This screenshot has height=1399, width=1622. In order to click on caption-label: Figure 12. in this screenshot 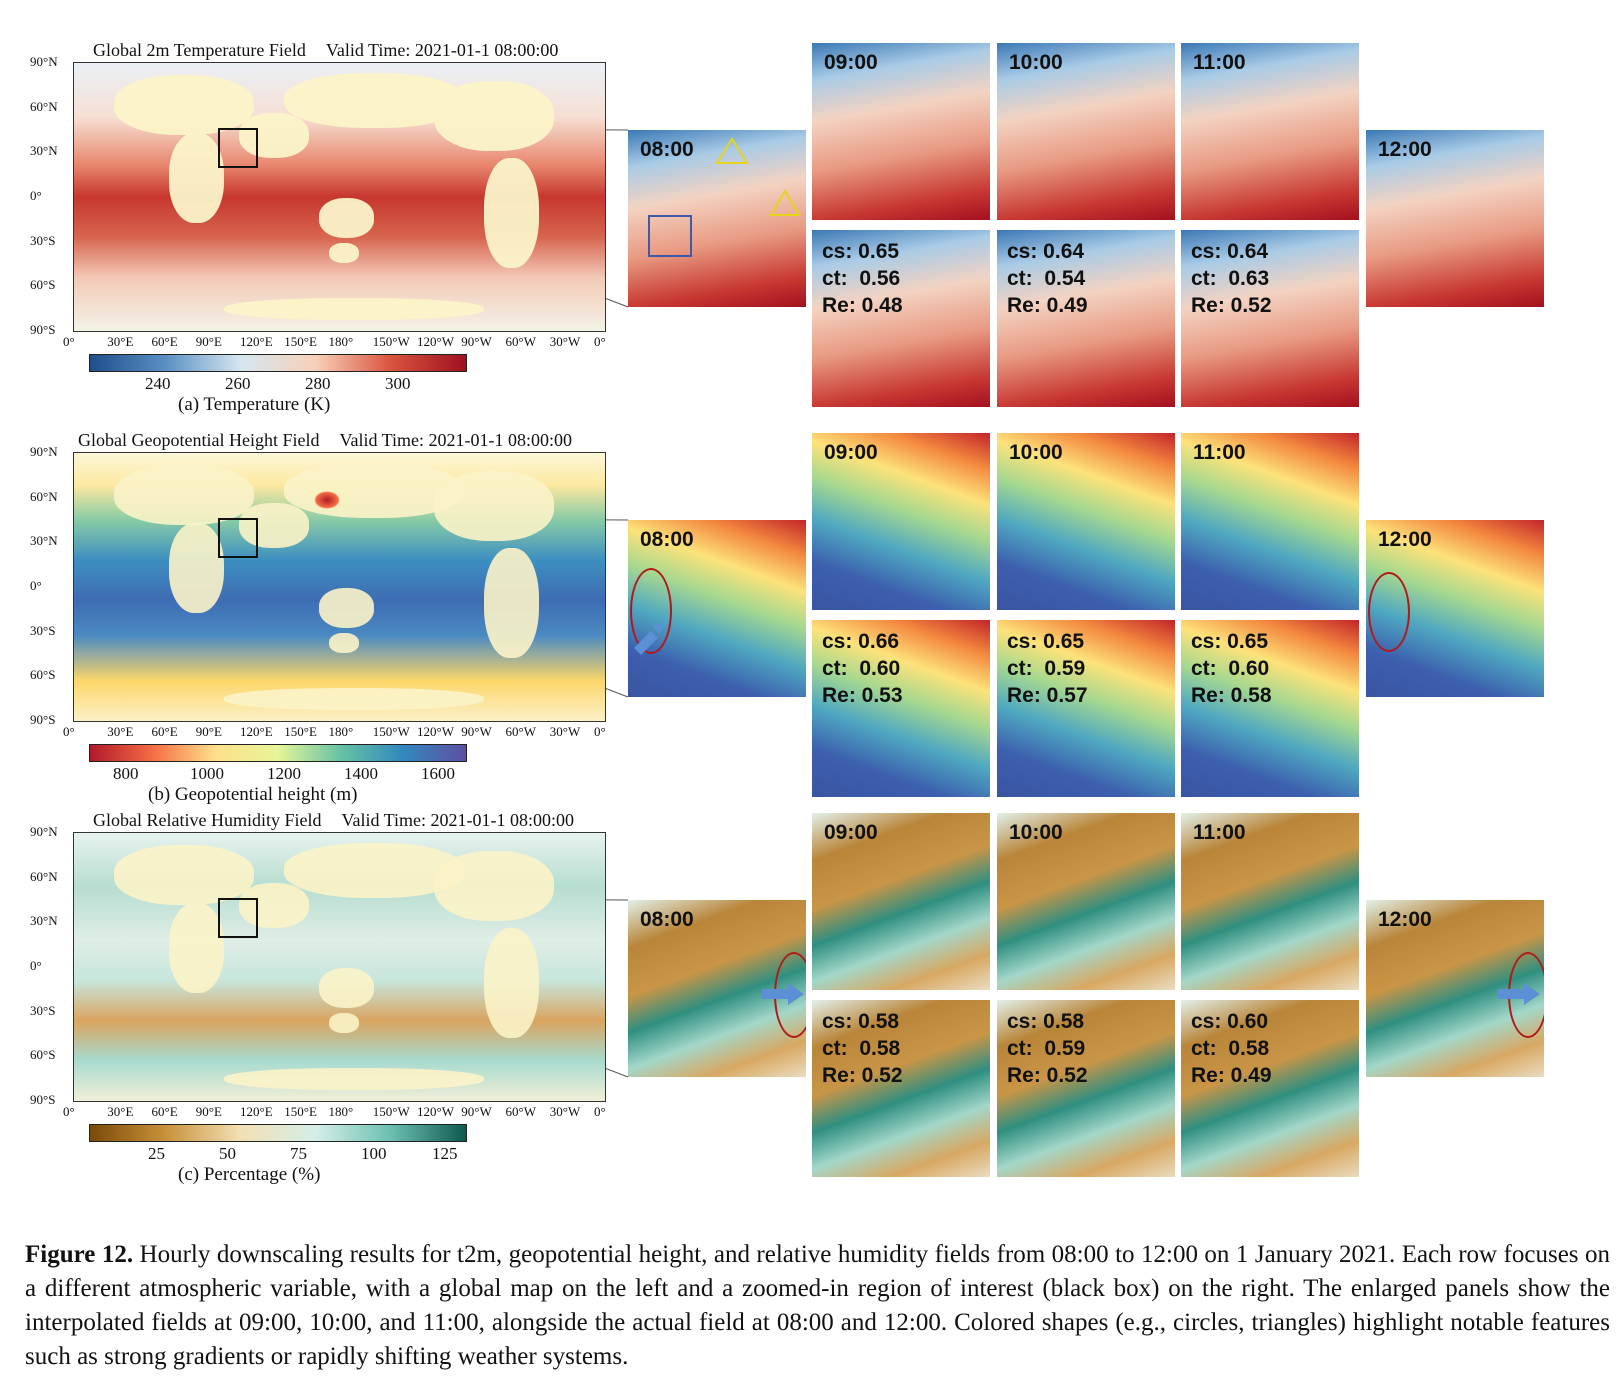, I will do `click(79, 1254)`.